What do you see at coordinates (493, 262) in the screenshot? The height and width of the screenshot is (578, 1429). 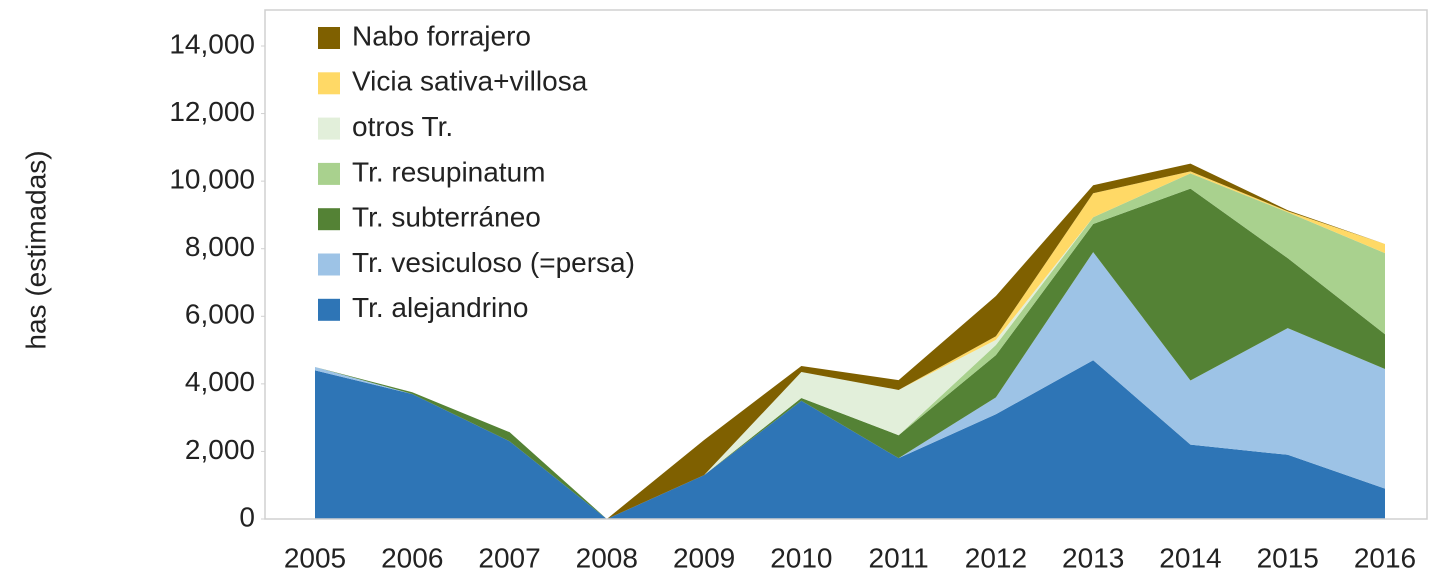 I see `legend-label: Tr. vesiculoso (=persa)` at bounding box center [493, 262].